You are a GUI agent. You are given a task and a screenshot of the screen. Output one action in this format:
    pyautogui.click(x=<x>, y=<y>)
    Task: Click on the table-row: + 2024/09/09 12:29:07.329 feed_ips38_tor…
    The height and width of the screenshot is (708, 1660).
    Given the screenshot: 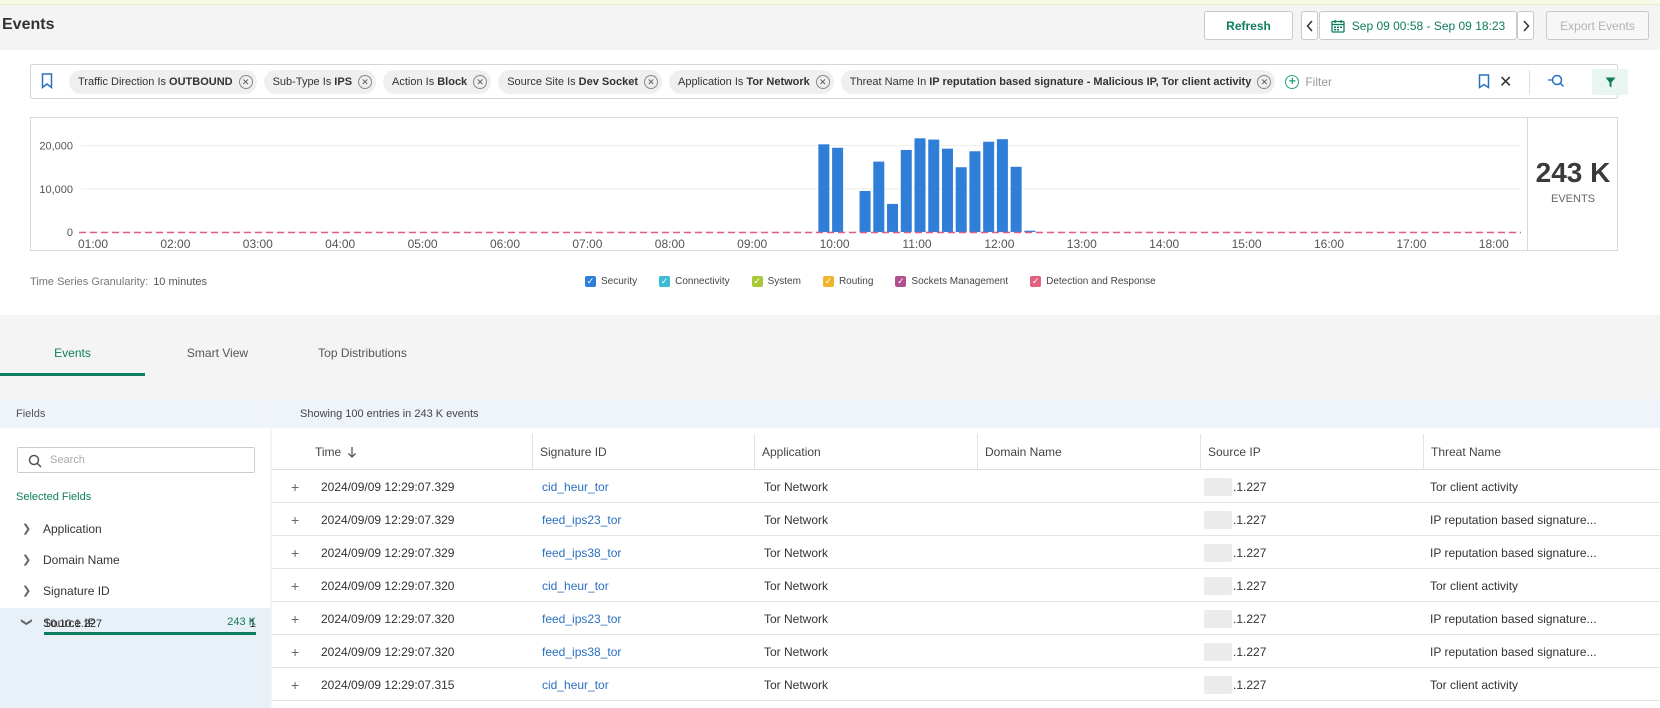 What is the action you would take?
    pyautogui.click(x=966, y=552)
    